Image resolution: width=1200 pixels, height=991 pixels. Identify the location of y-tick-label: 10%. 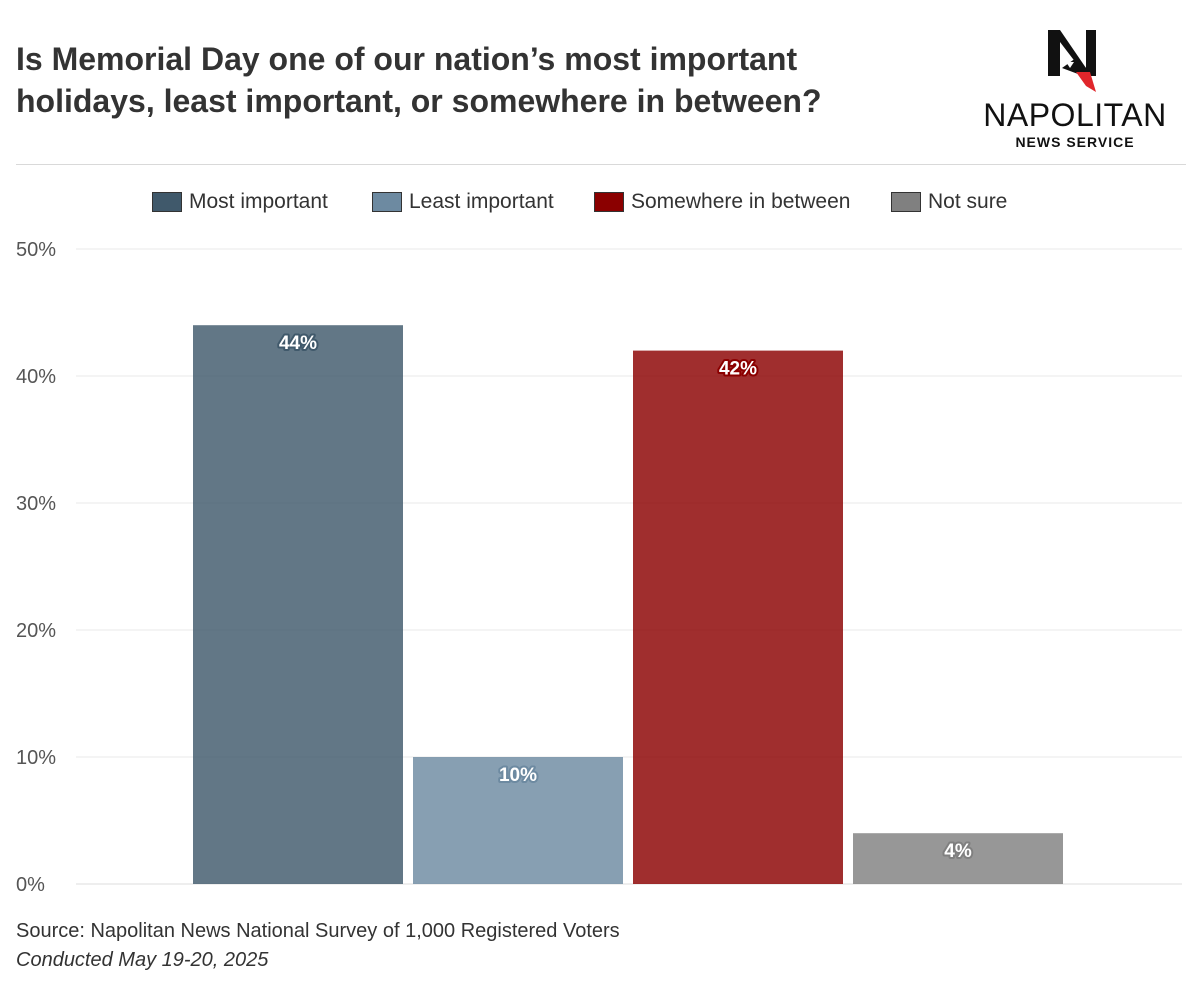
(36, 758).